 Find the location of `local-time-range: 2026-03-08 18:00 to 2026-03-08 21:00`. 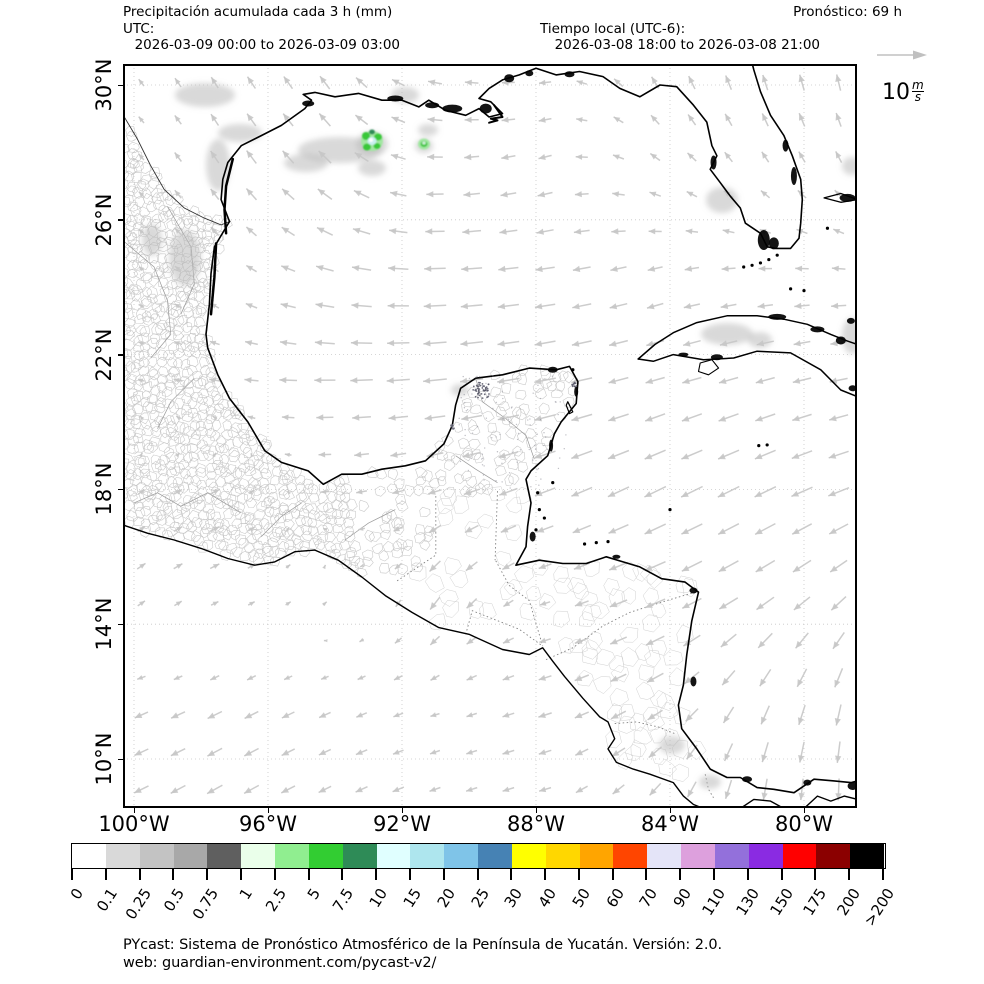

local-time-range: 2026-03-08 18:00 to 2026-03-08 21:00 is located at coordinates (683, 45).